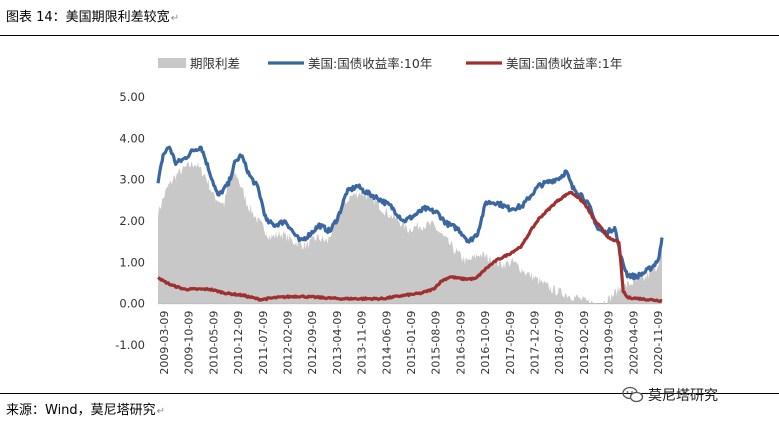 Image resolution: width=779 pixels, height=430 pixels. What do you see at coordinates (683, 396) in the screenshot?
I see `watermark-text: 莫尼塔研究` at bounding box center [683, 396].